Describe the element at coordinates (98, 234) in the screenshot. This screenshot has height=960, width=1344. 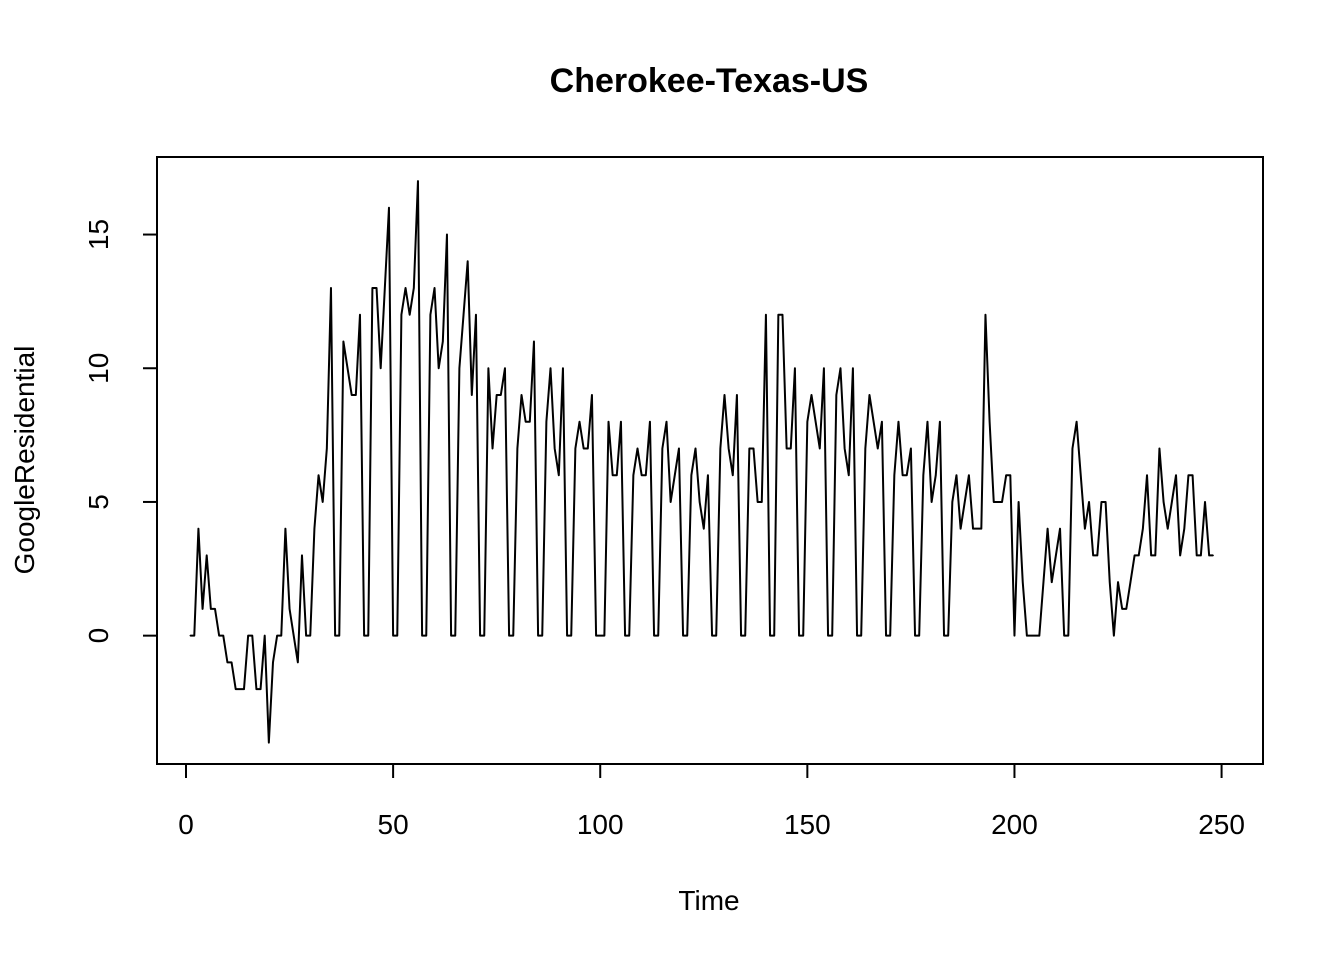
I see `y-tick-label: 15` at that location.